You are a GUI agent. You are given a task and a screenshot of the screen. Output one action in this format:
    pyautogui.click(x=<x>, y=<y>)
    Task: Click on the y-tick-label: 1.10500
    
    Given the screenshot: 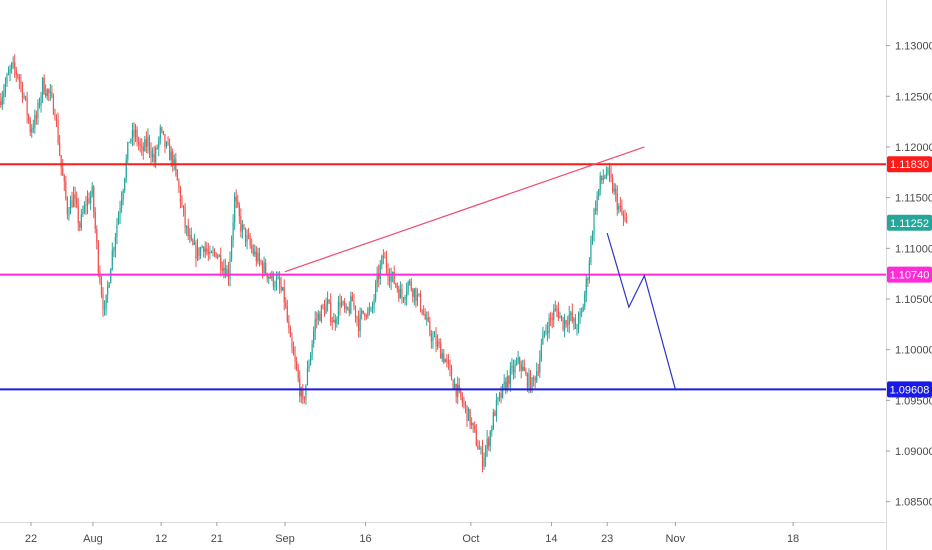 What is the action you would take?
    pyautogui.click(x=913, y=300)
    